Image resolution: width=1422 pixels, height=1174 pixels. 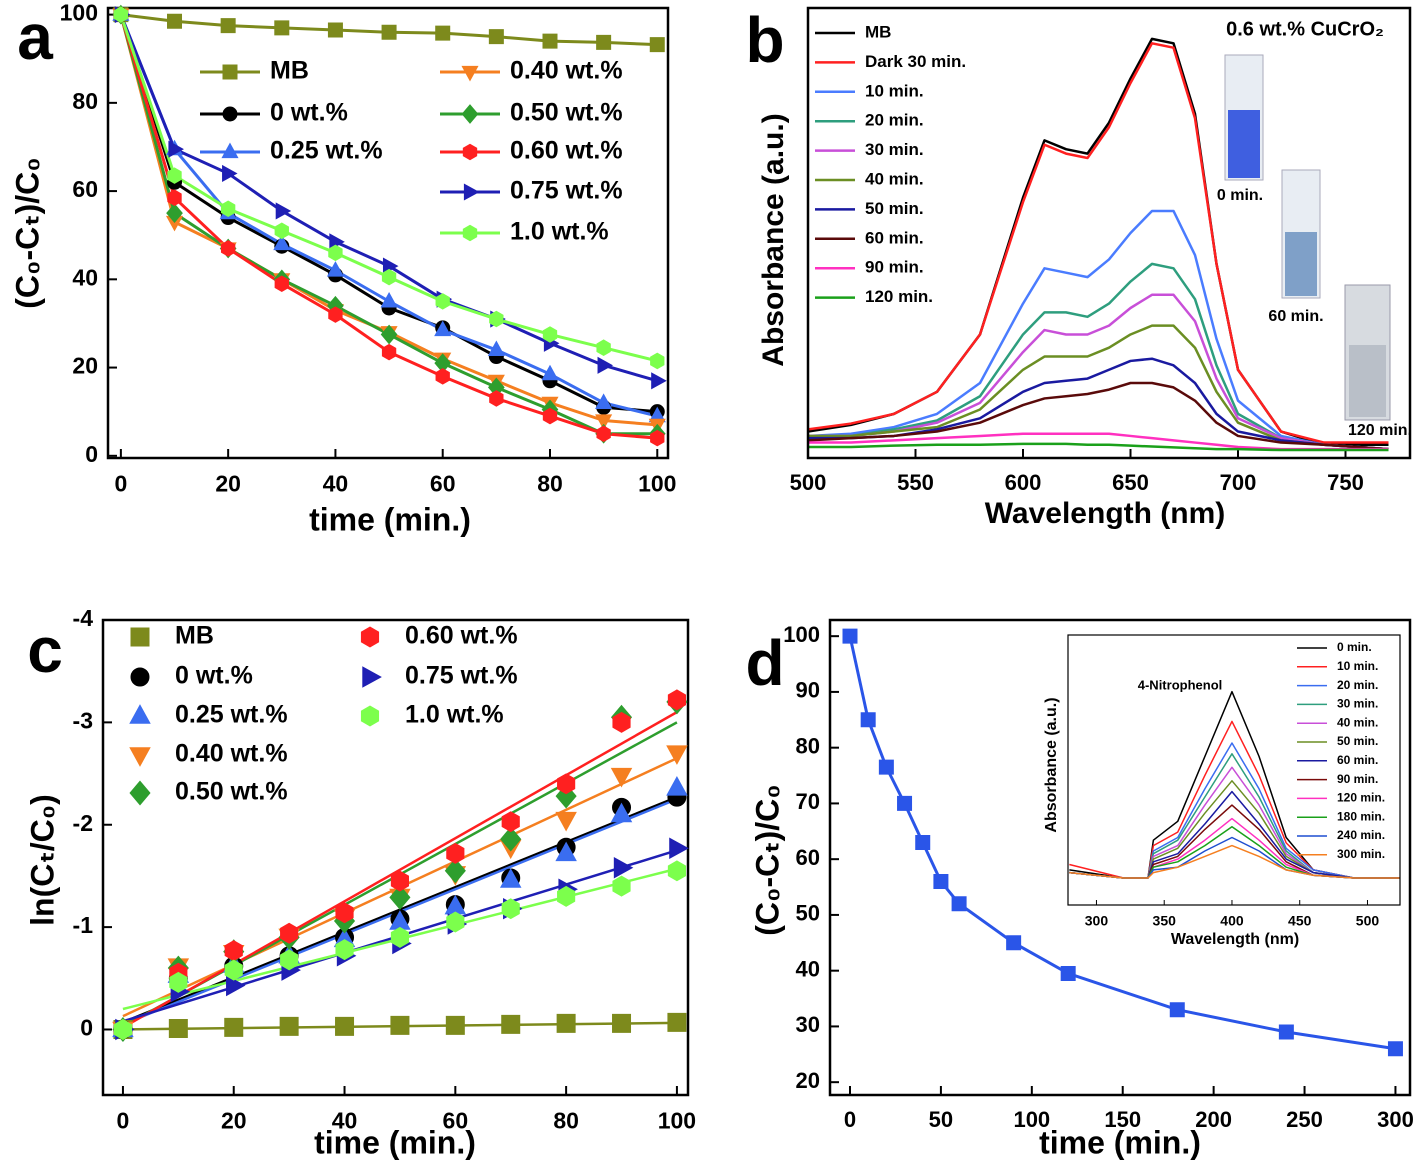 I want to click on legend-label: Dark 30 min., so click(x=915, y=61).